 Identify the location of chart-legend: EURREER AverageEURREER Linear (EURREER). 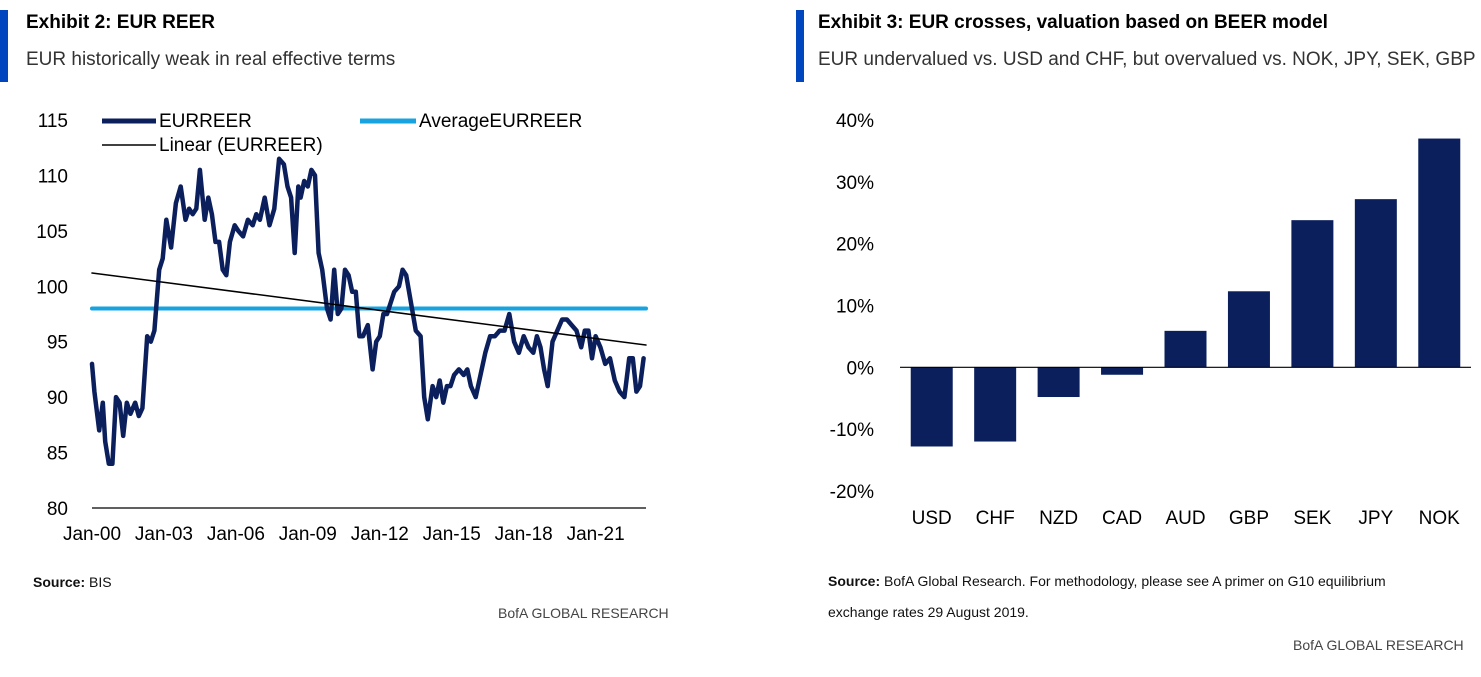
(342, 133).